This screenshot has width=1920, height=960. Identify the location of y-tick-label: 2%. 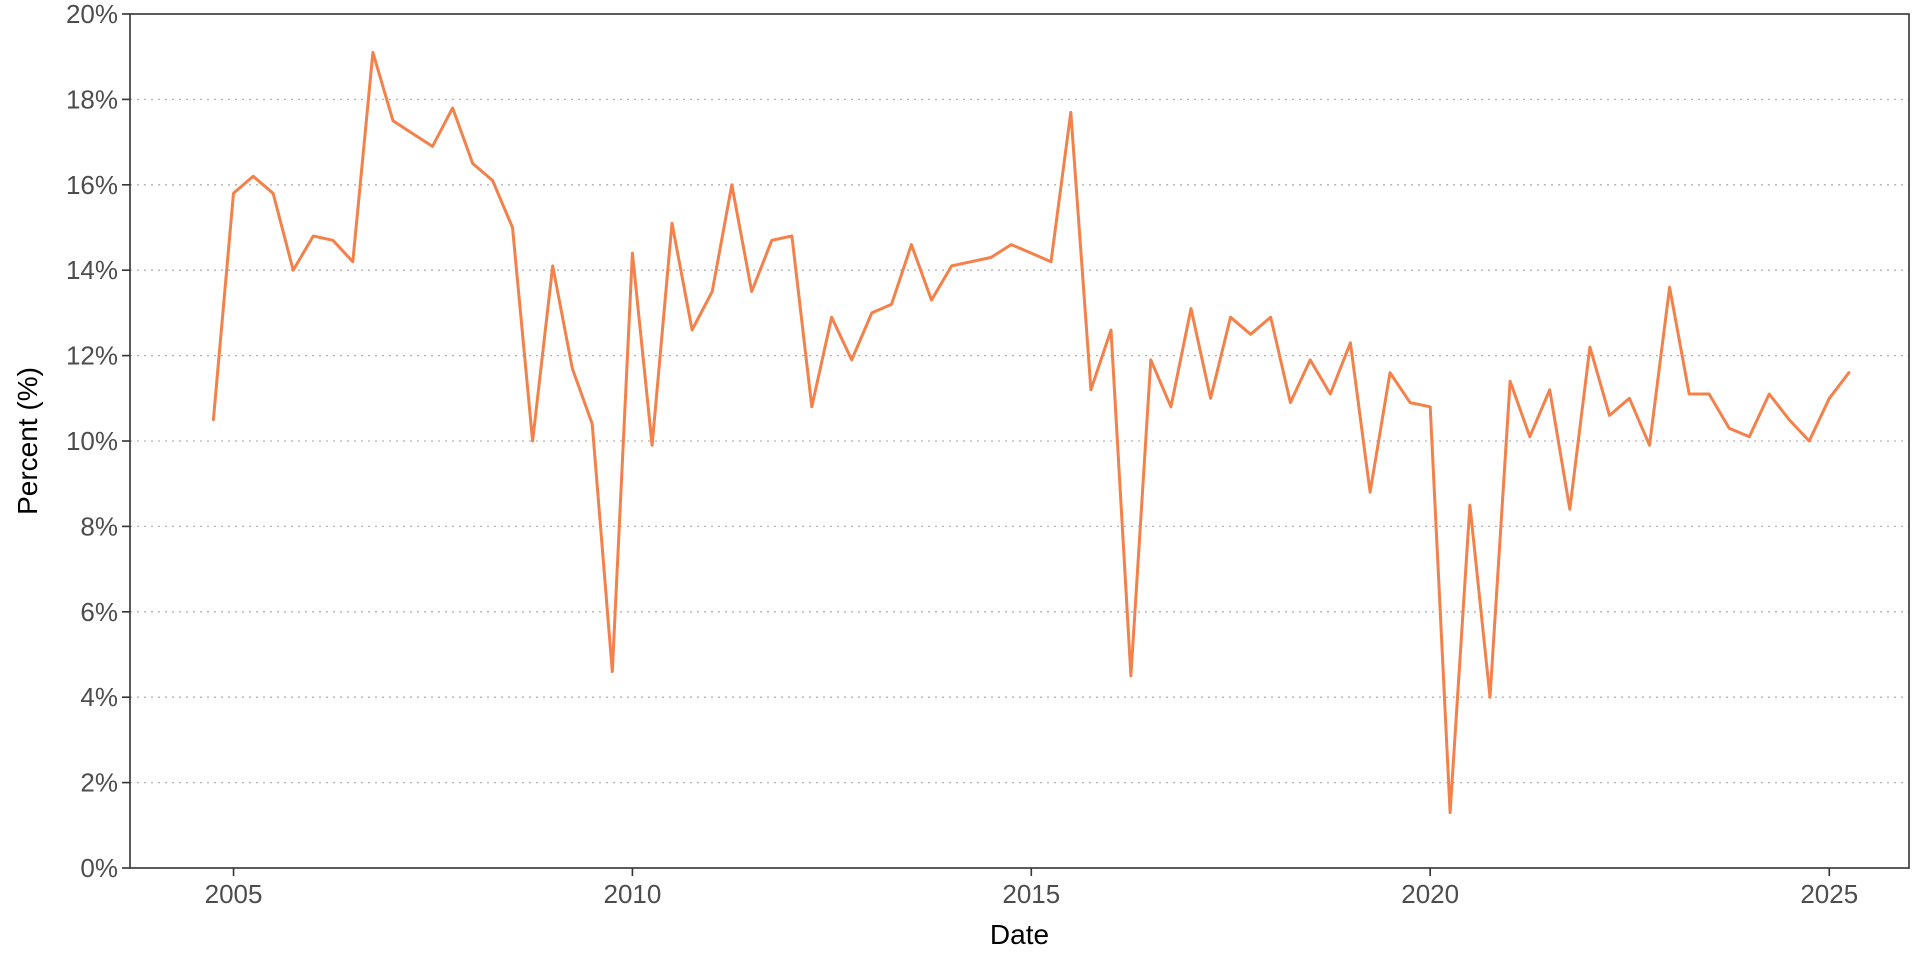
(99, 783).